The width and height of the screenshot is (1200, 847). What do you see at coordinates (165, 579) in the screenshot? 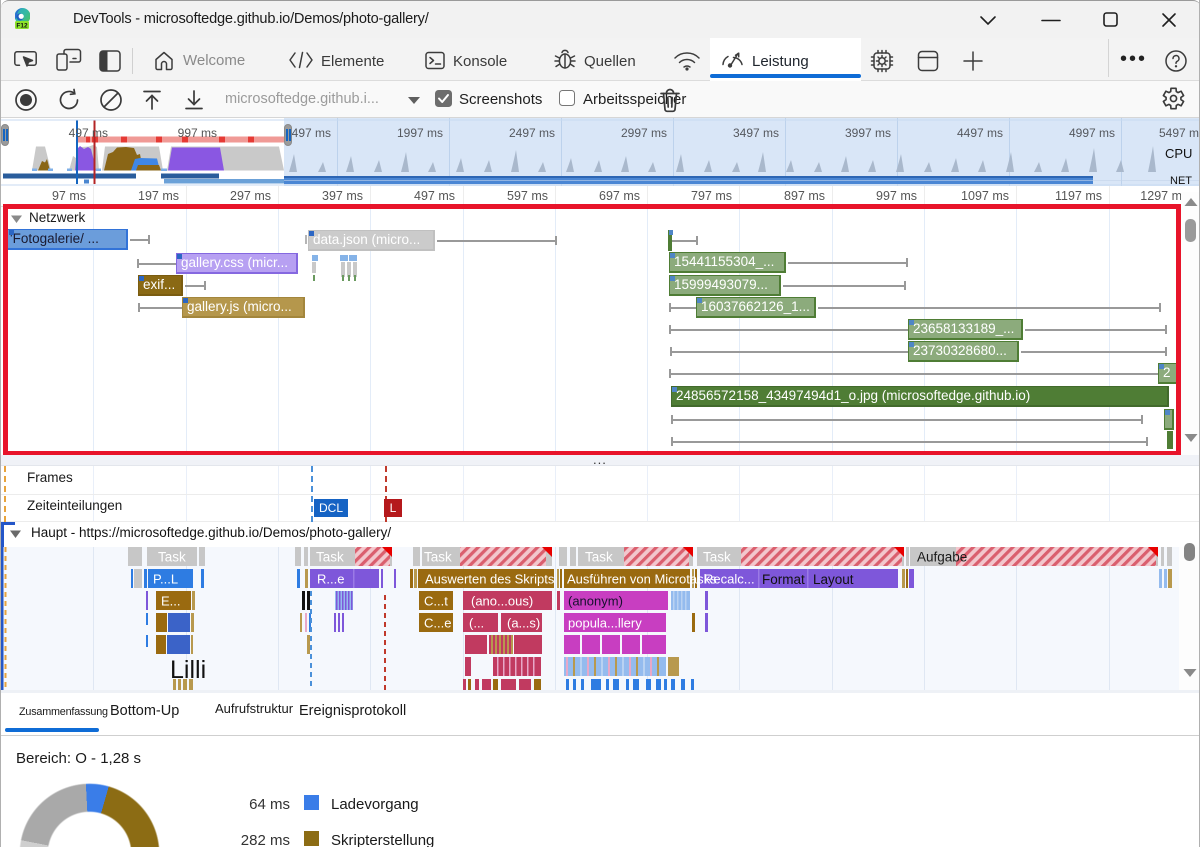
I see `svg-text: P...L` at bounding box center [165, 579].